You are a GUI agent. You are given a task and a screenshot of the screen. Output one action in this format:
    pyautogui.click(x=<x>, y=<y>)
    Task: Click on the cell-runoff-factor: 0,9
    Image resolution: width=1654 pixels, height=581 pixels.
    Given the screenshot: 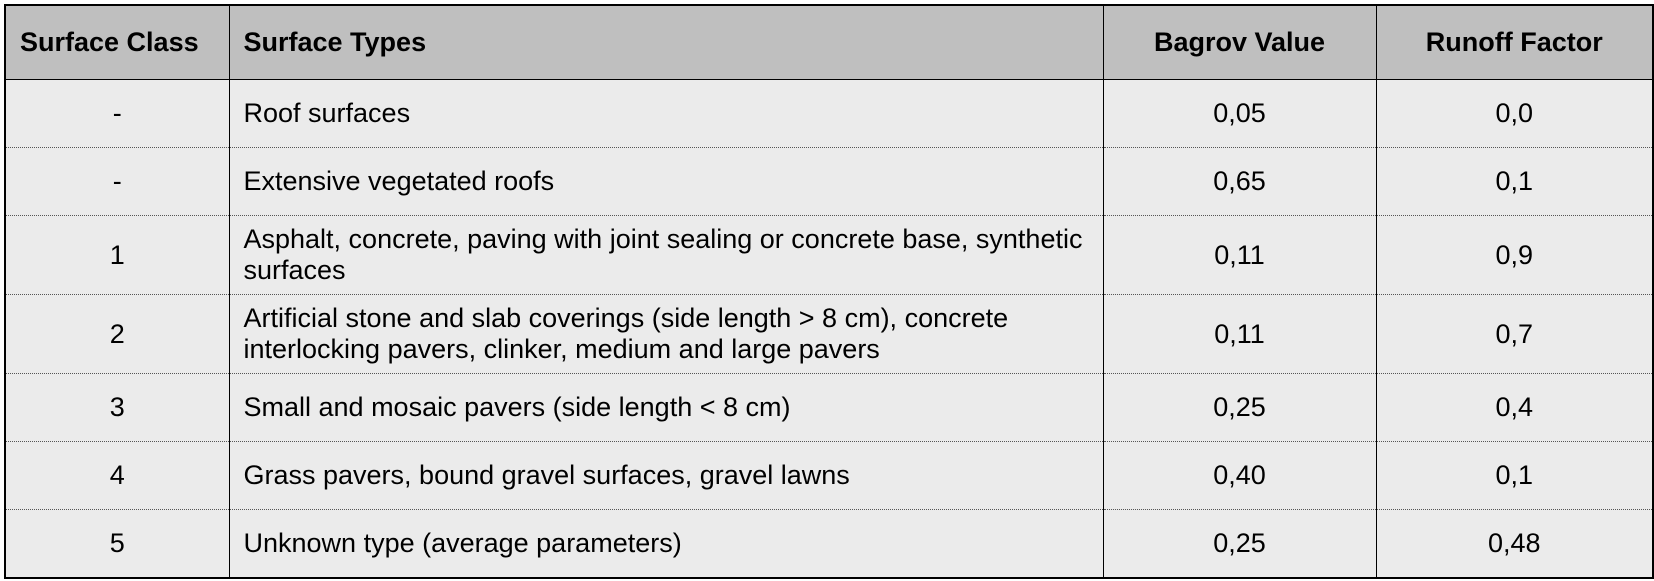 What is the action you would take?
    pyautogui.click(x=1514, y=255)
    